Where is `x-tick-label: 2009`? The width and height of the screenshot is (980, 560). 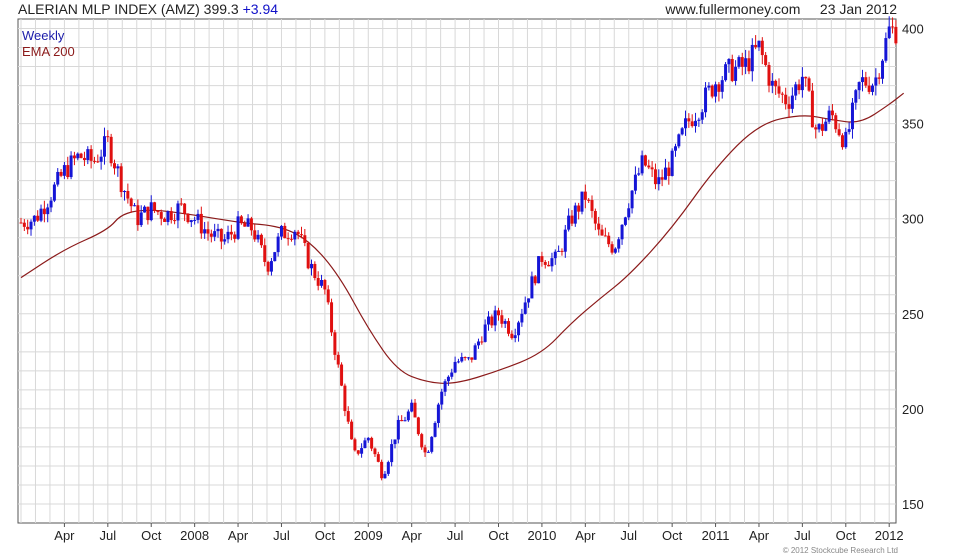
x-tick-label: 2009 is located at coordinates (368, 535).